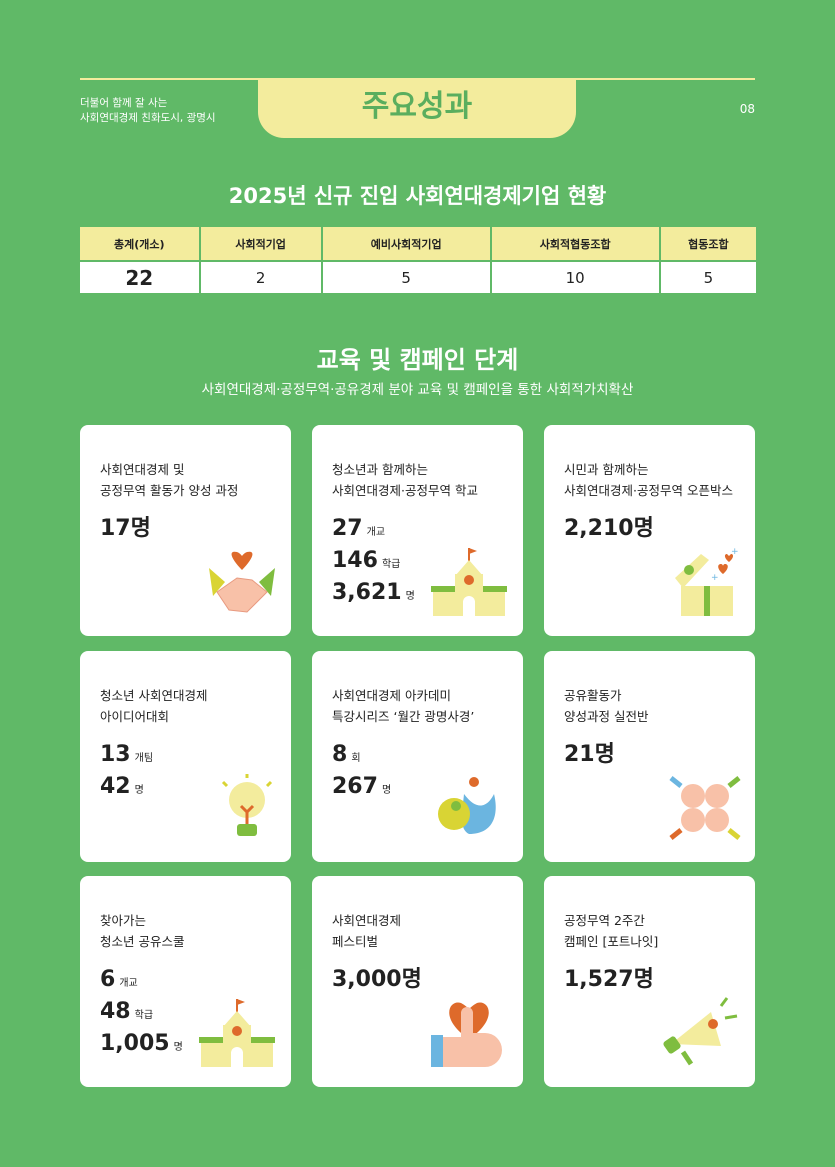 Image resolution: width=835 pixels, height=1167 pixels. Describe the element at coordinates (575, 277) in the screenshot. I see `table-cell: 10` at that location.